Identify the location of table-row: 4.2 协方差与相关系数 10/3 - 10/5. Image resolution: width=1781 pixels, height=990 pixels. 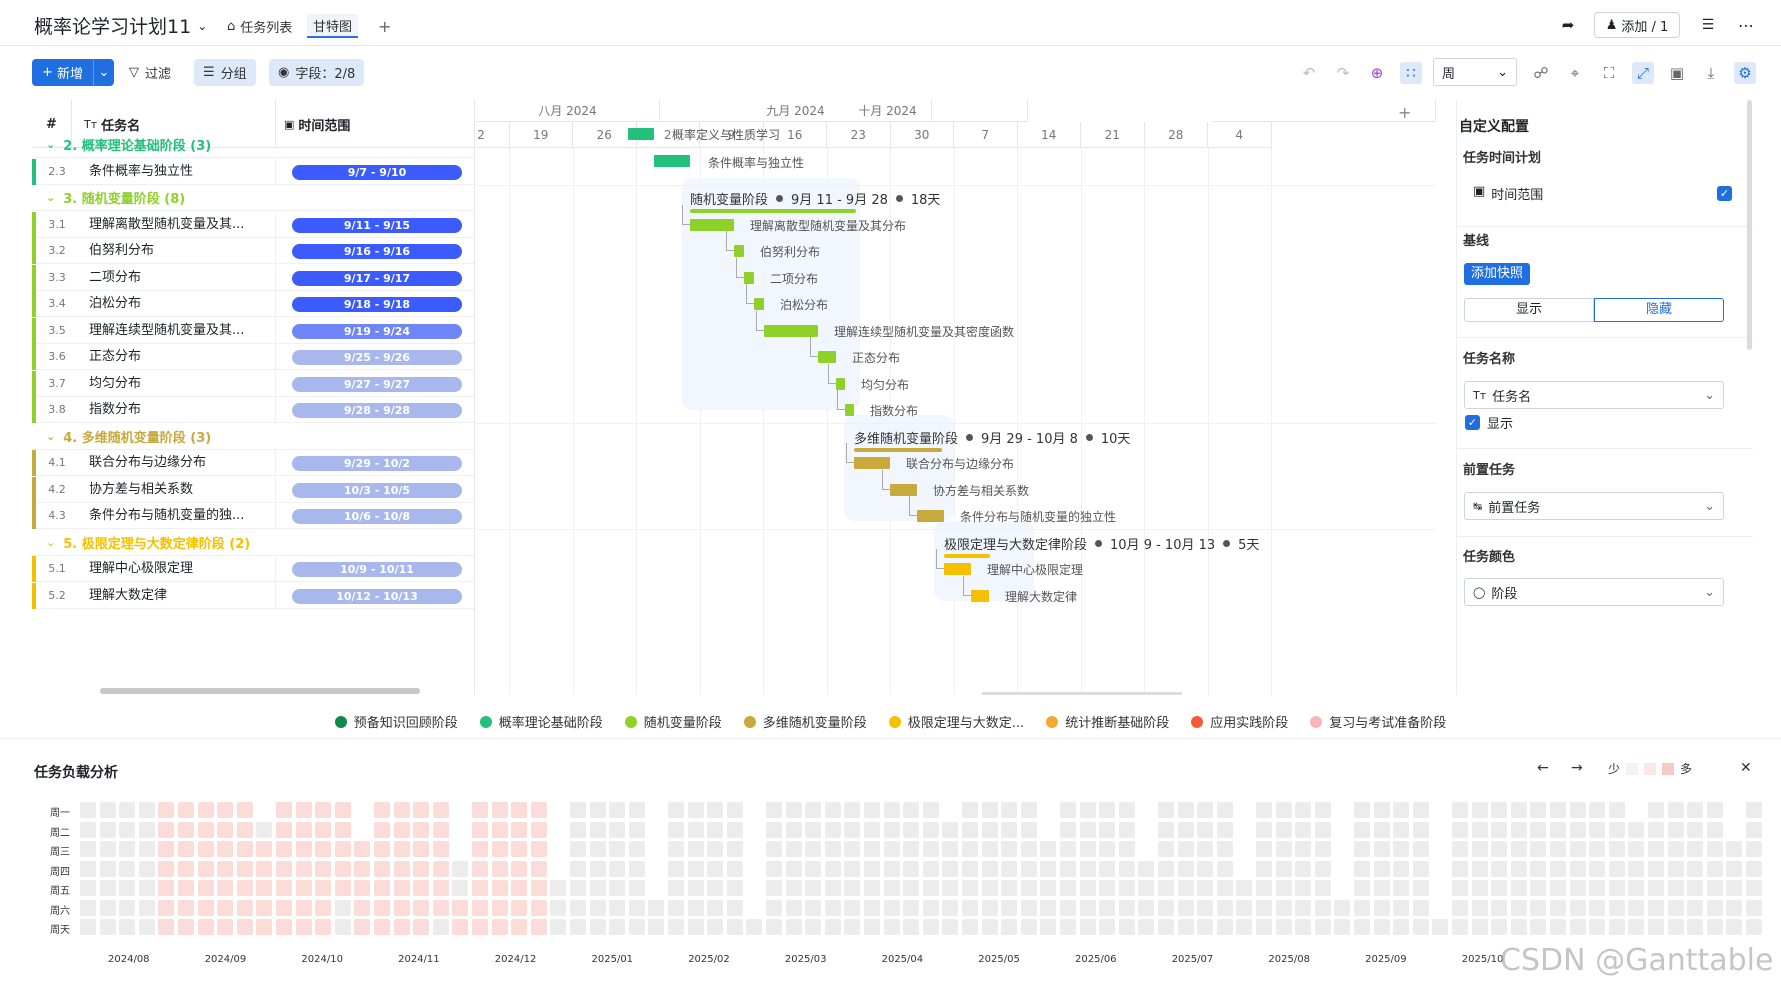
(253, 489).